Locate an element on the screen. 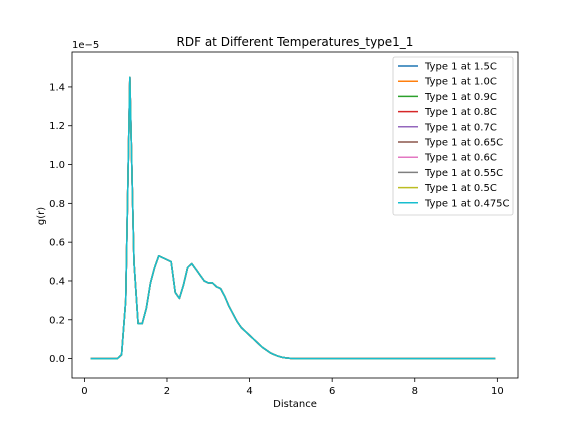  x-tick-label: 10 is located at coordinates (497, 391).